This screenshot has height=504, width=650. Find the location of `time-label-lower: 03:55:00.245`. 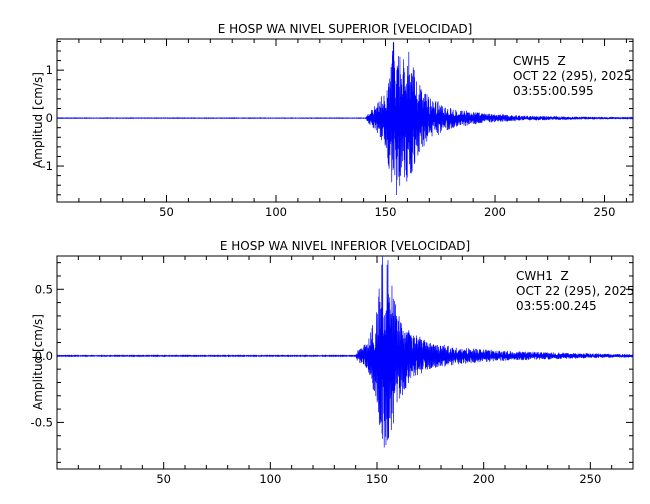

time-label-lower: 03:55:00.245 is located at coordinates (556, 306).